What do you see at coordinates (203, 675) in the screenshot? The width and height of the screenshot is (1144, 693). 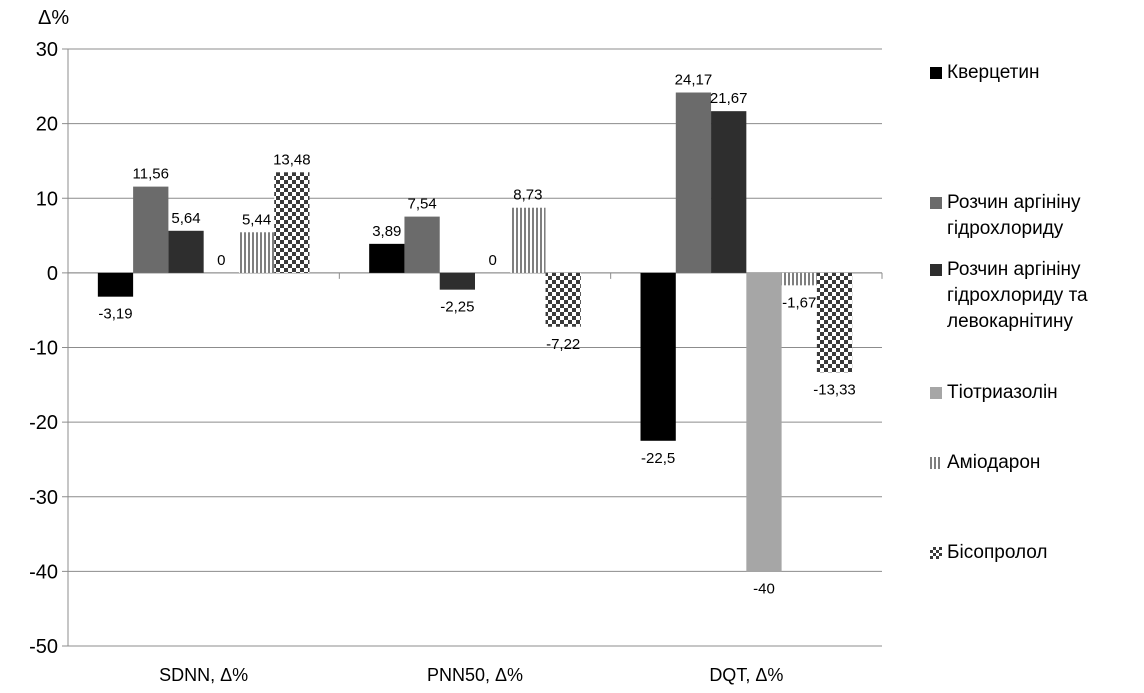 I see `x-category-label: SDNN, Δ%` at bounding box center [203, 675].